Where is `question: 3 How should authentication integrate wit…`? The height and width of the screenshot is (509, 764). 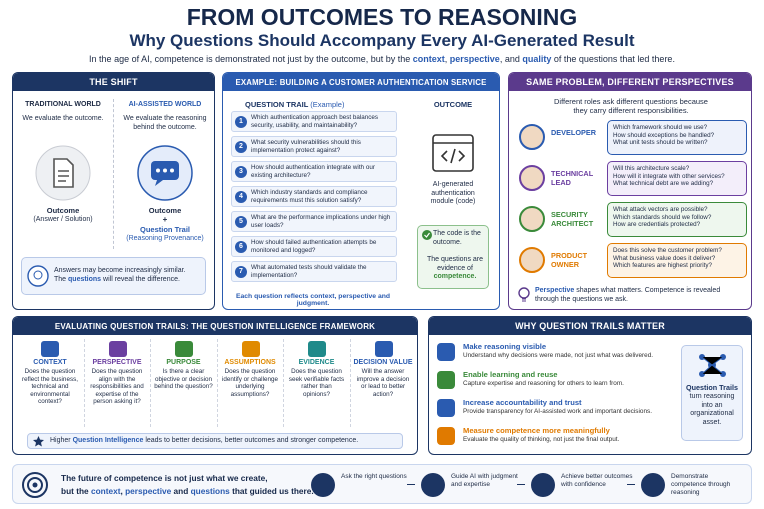
question: 3 How should authentication integrate wit… is located at coordinates (314, 171).